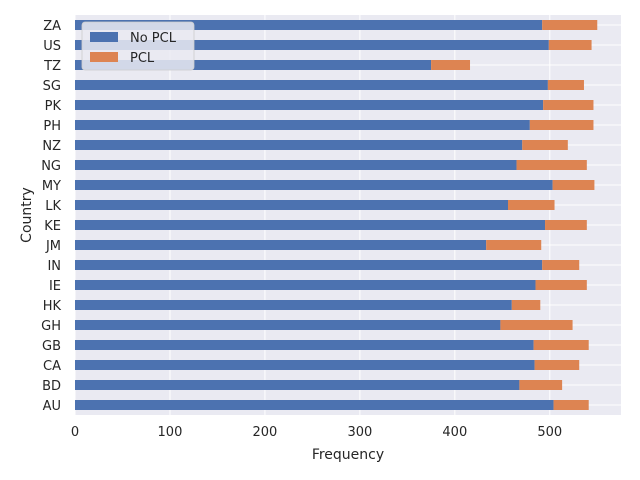  Describe the element at coordinates (454, 432) in the screenshot. I see `x-tick-label: 400` at that location.